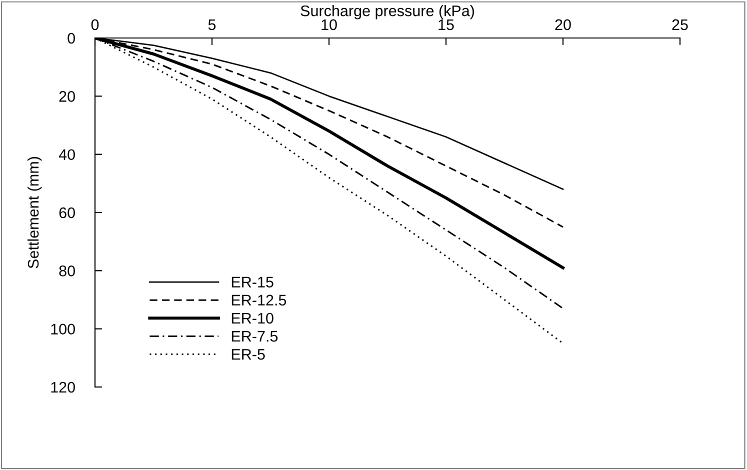 Image resolution: width=747 pixels, height=470 pixels. I want to click on y-tick-label: 20, so click(67, 96).